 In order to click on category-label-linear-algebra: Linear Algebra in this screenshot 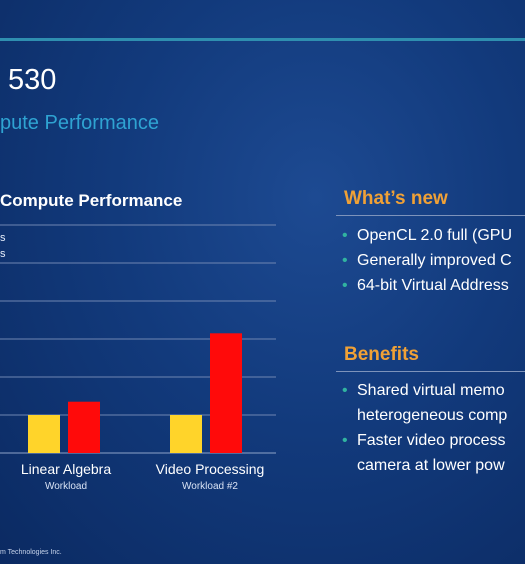, I will do `click(66, 469)`.